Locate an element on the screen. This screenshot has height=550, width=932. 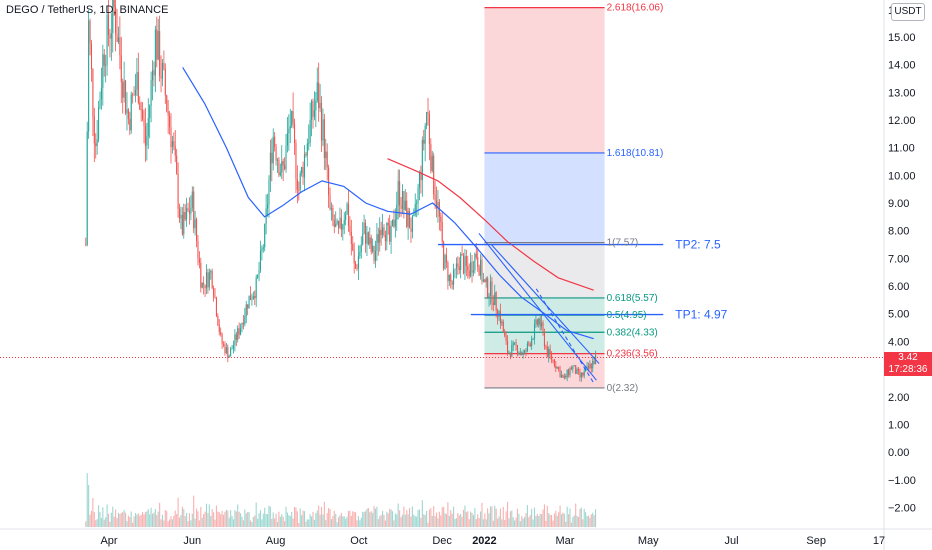
x-tick-label: Aug is located at coordinates (276, 541).